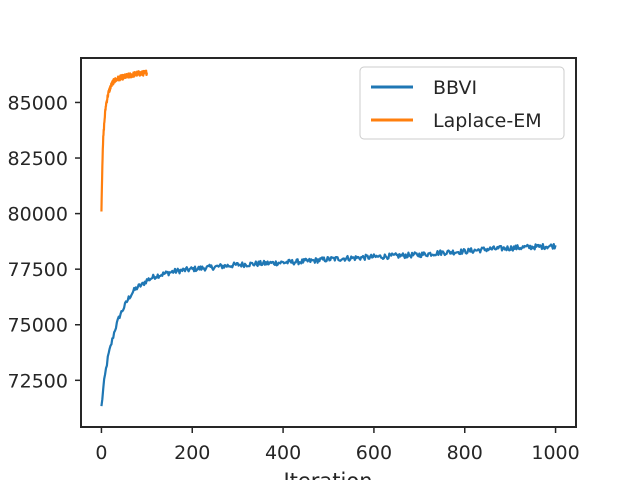 This screenshot has width=640, height=480. What do you see at coordinates (124, 140) in the screenshot?
I see `series-line-laplace-em` at bounding box center [124, 140].